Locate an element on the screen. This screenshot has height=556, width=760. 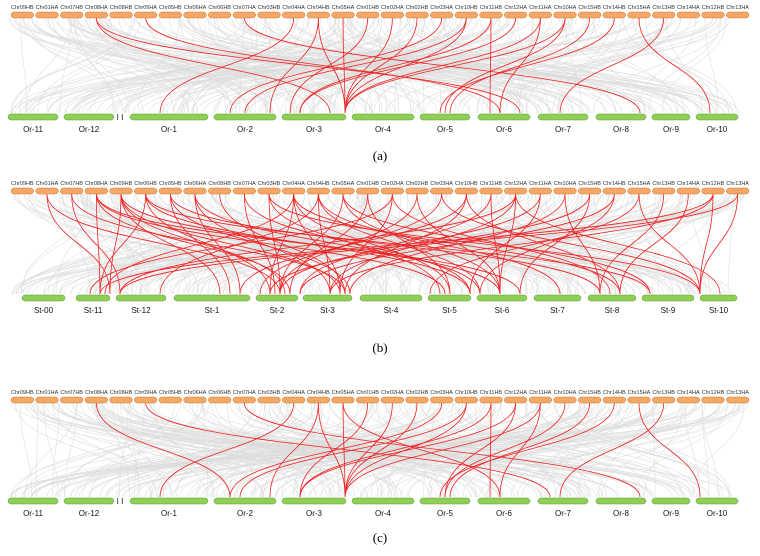
top-chromosome-label: Chr06HB is located at coordinates (145, 184).